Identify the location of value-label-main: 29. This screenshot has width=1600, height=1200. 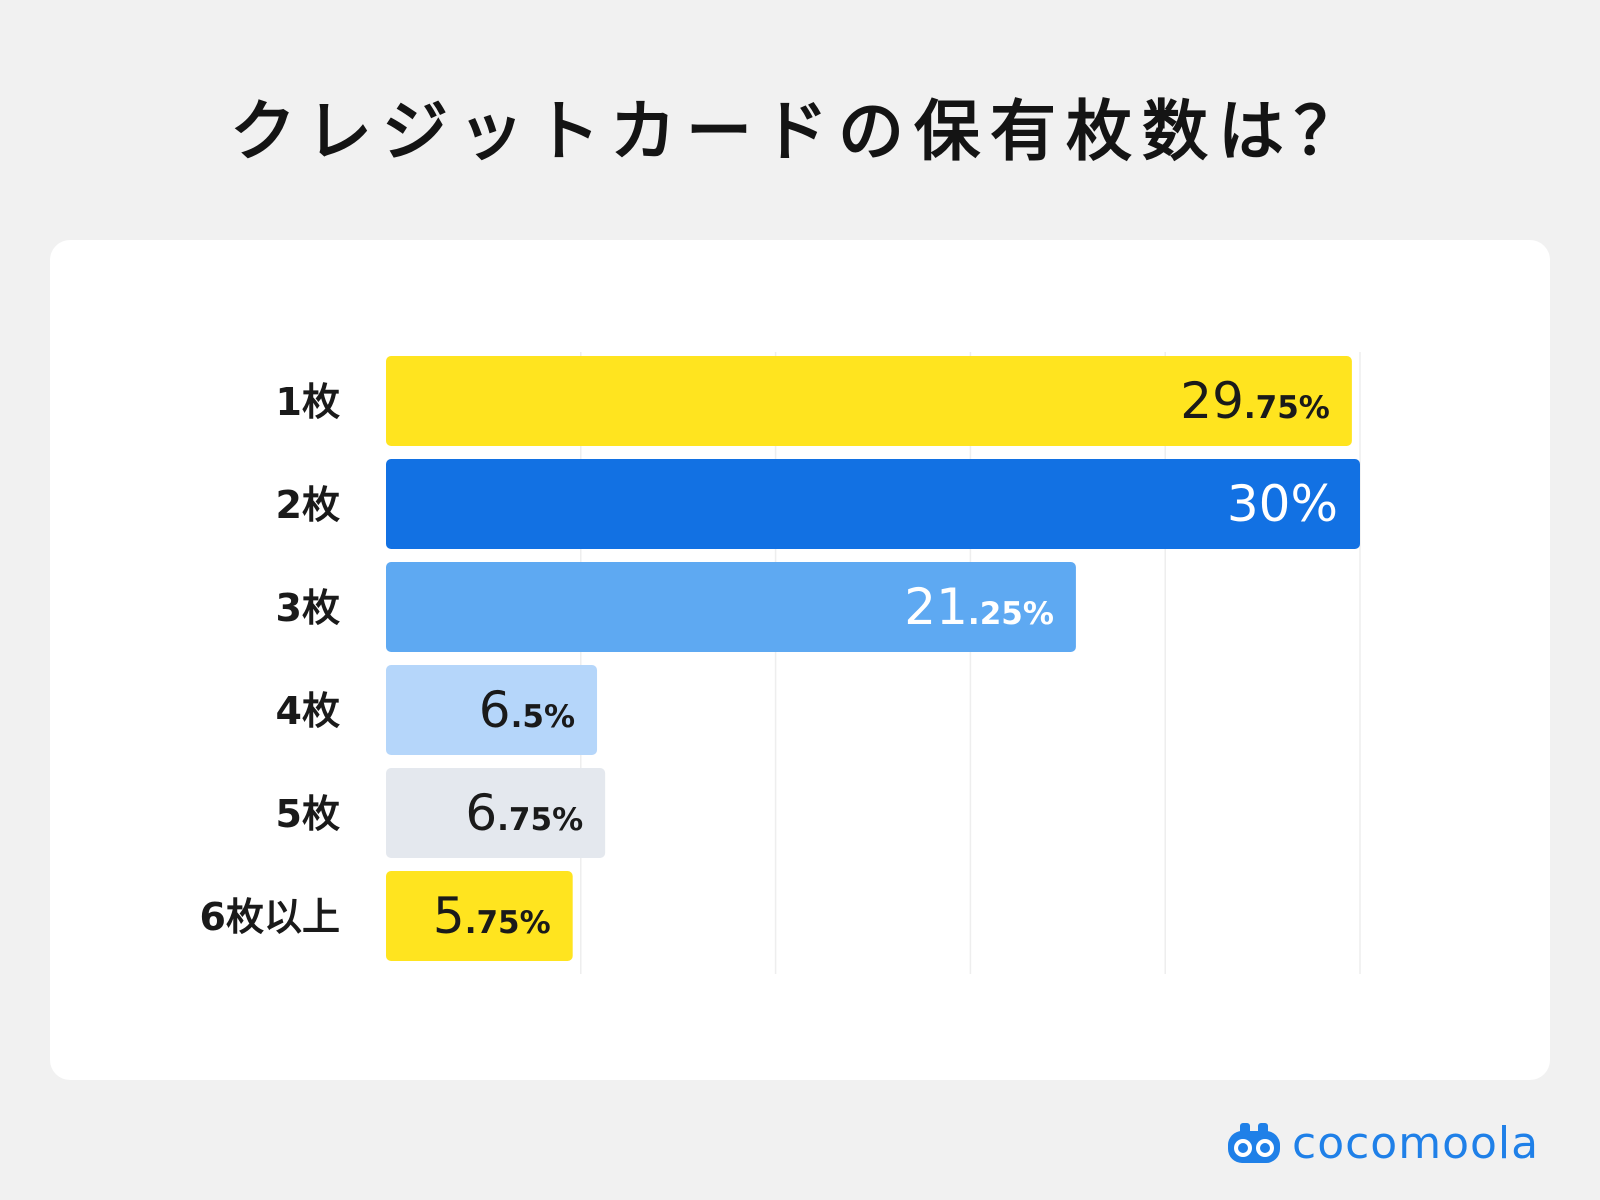
(1212, 401).